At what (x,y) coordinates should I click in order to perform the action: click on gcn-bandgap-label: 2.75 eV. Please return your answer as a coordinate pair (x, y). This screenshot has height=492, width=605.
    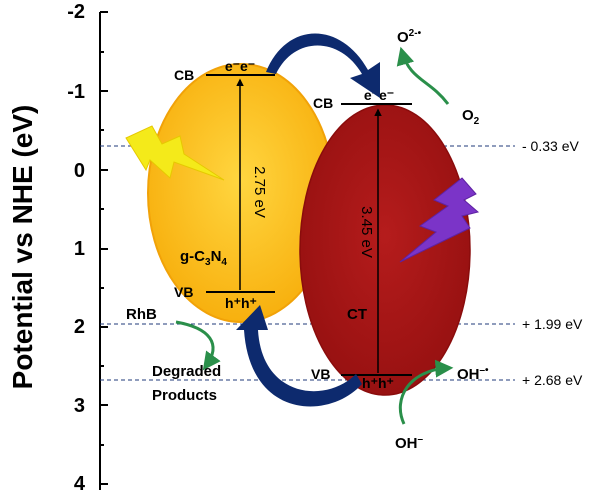
    Looking at the image, I should click on (259, 192).